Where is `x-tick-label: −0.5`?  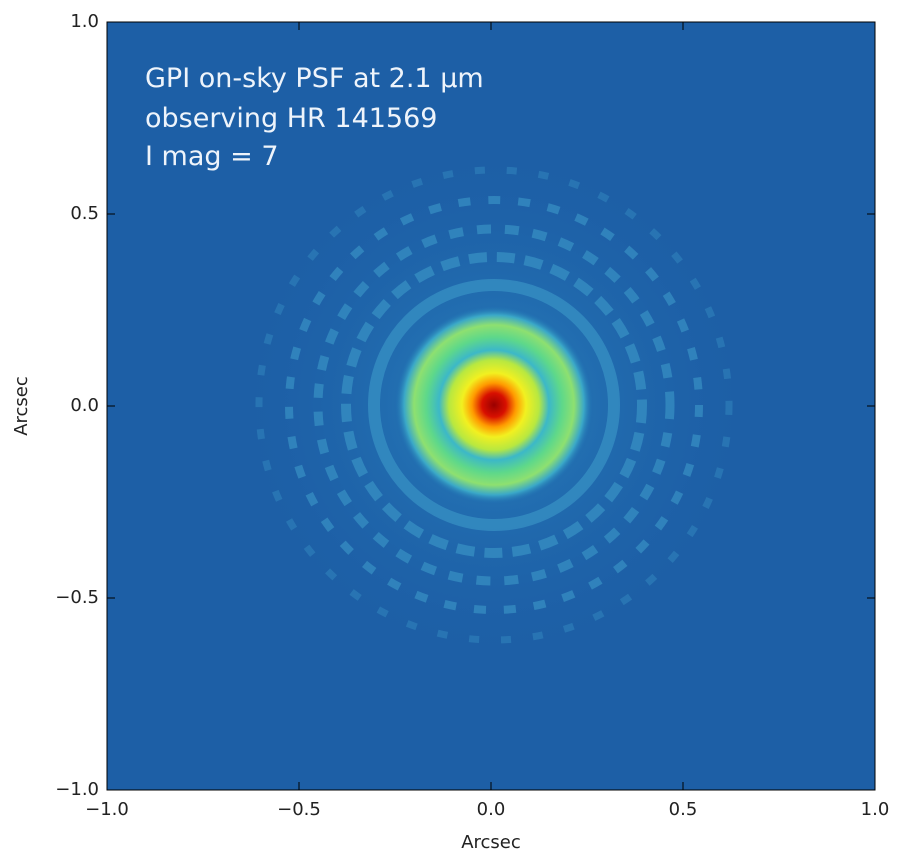 x-tick-label: −0.5 is located at coordinates (299, 809).